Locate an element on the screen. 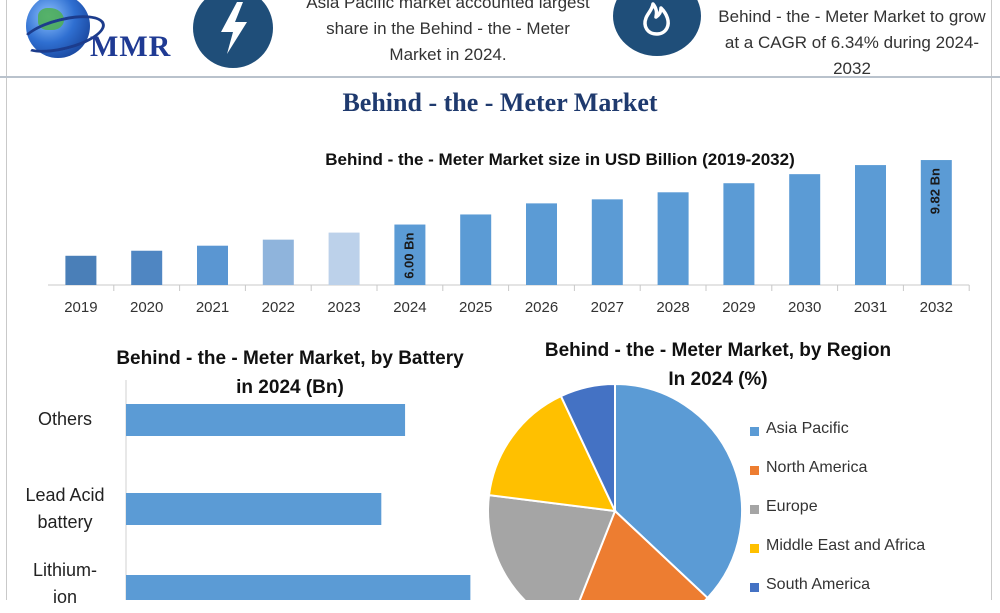 The image size is (1000, 613). header-divider is located at coordinates (500, 77).